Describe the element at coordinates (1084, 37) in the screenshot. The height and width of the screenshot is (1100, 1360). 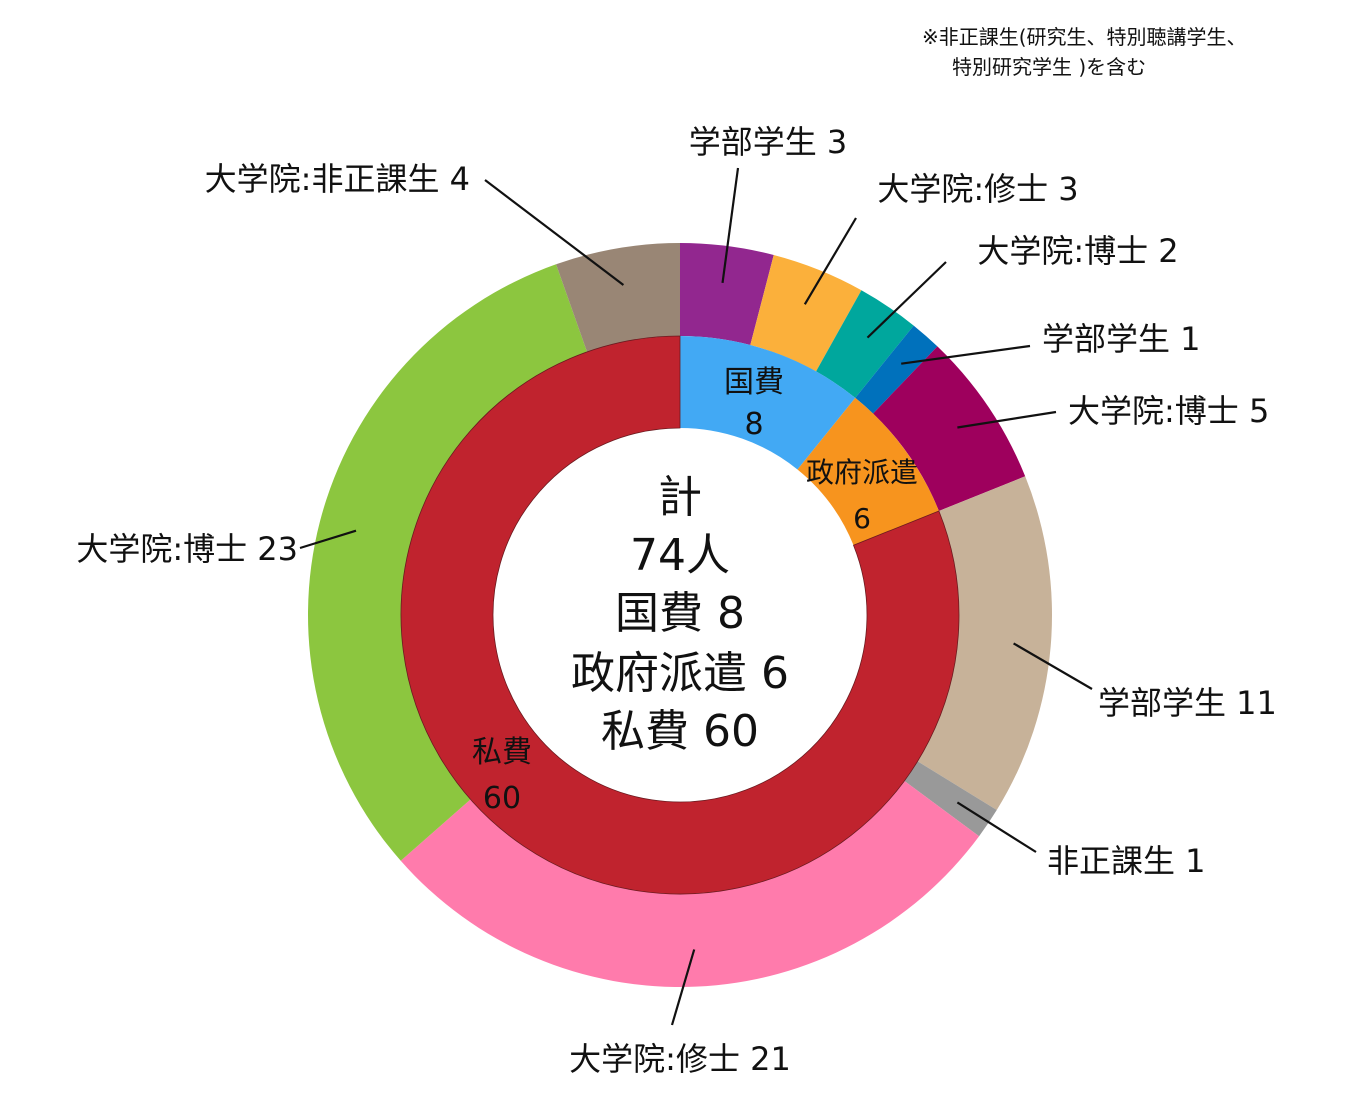
I see `footnote-line-1: ※非正課生(研究生、特別聴講学生、` at that location.